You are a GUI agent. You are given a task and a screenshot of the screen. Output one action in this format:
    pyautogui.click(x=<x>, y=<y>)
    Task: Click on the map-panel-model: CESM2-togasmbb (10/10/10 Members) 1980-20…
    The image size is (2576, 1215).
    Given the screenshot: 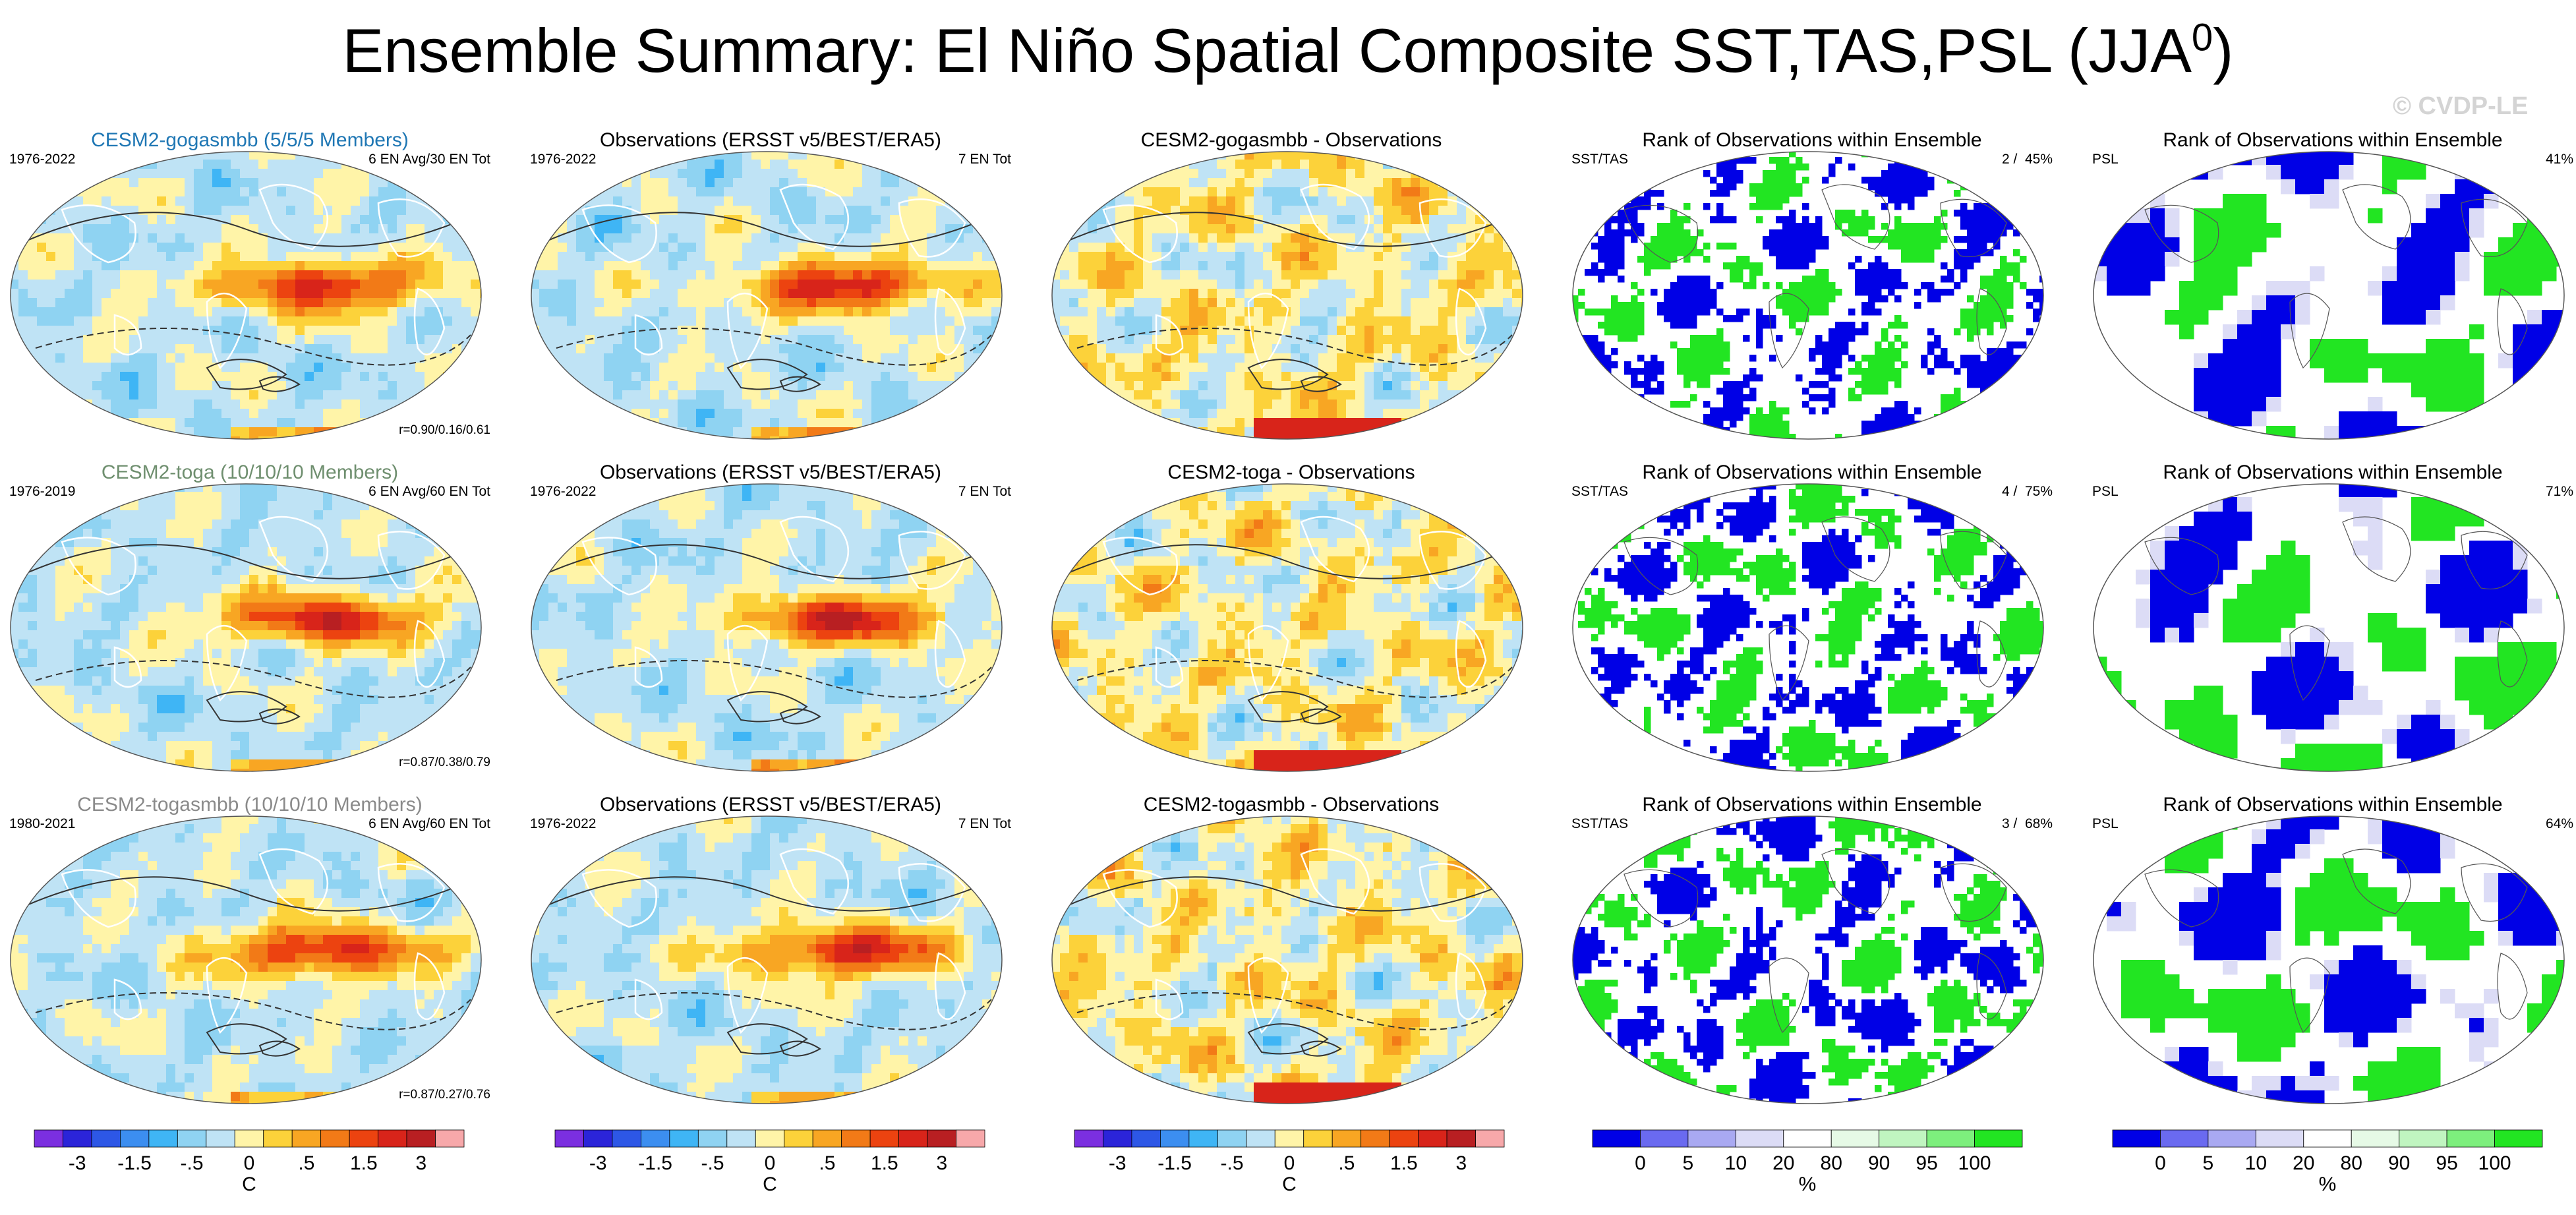 What is the action you would take?
    pyautogui.click(x=250, y=958)
    